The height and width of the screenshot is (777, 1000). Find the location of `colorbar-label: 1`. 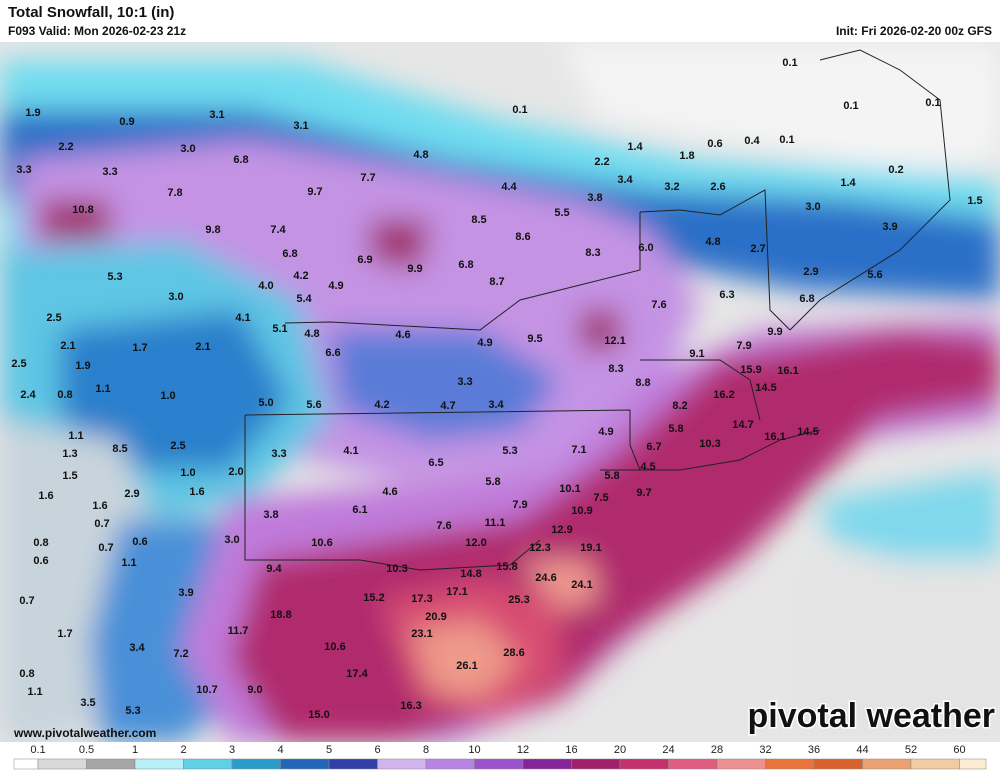

colorbar-label: 1 is located at coordinates (135, 750).